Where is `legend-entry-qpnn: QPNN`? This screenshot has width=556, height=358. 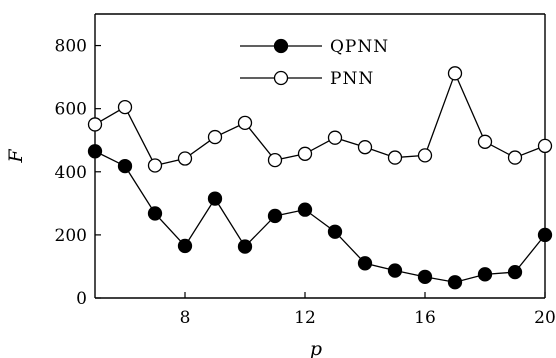 legend-entry-qpnn: QPNN is located at coordinates (314, 47).